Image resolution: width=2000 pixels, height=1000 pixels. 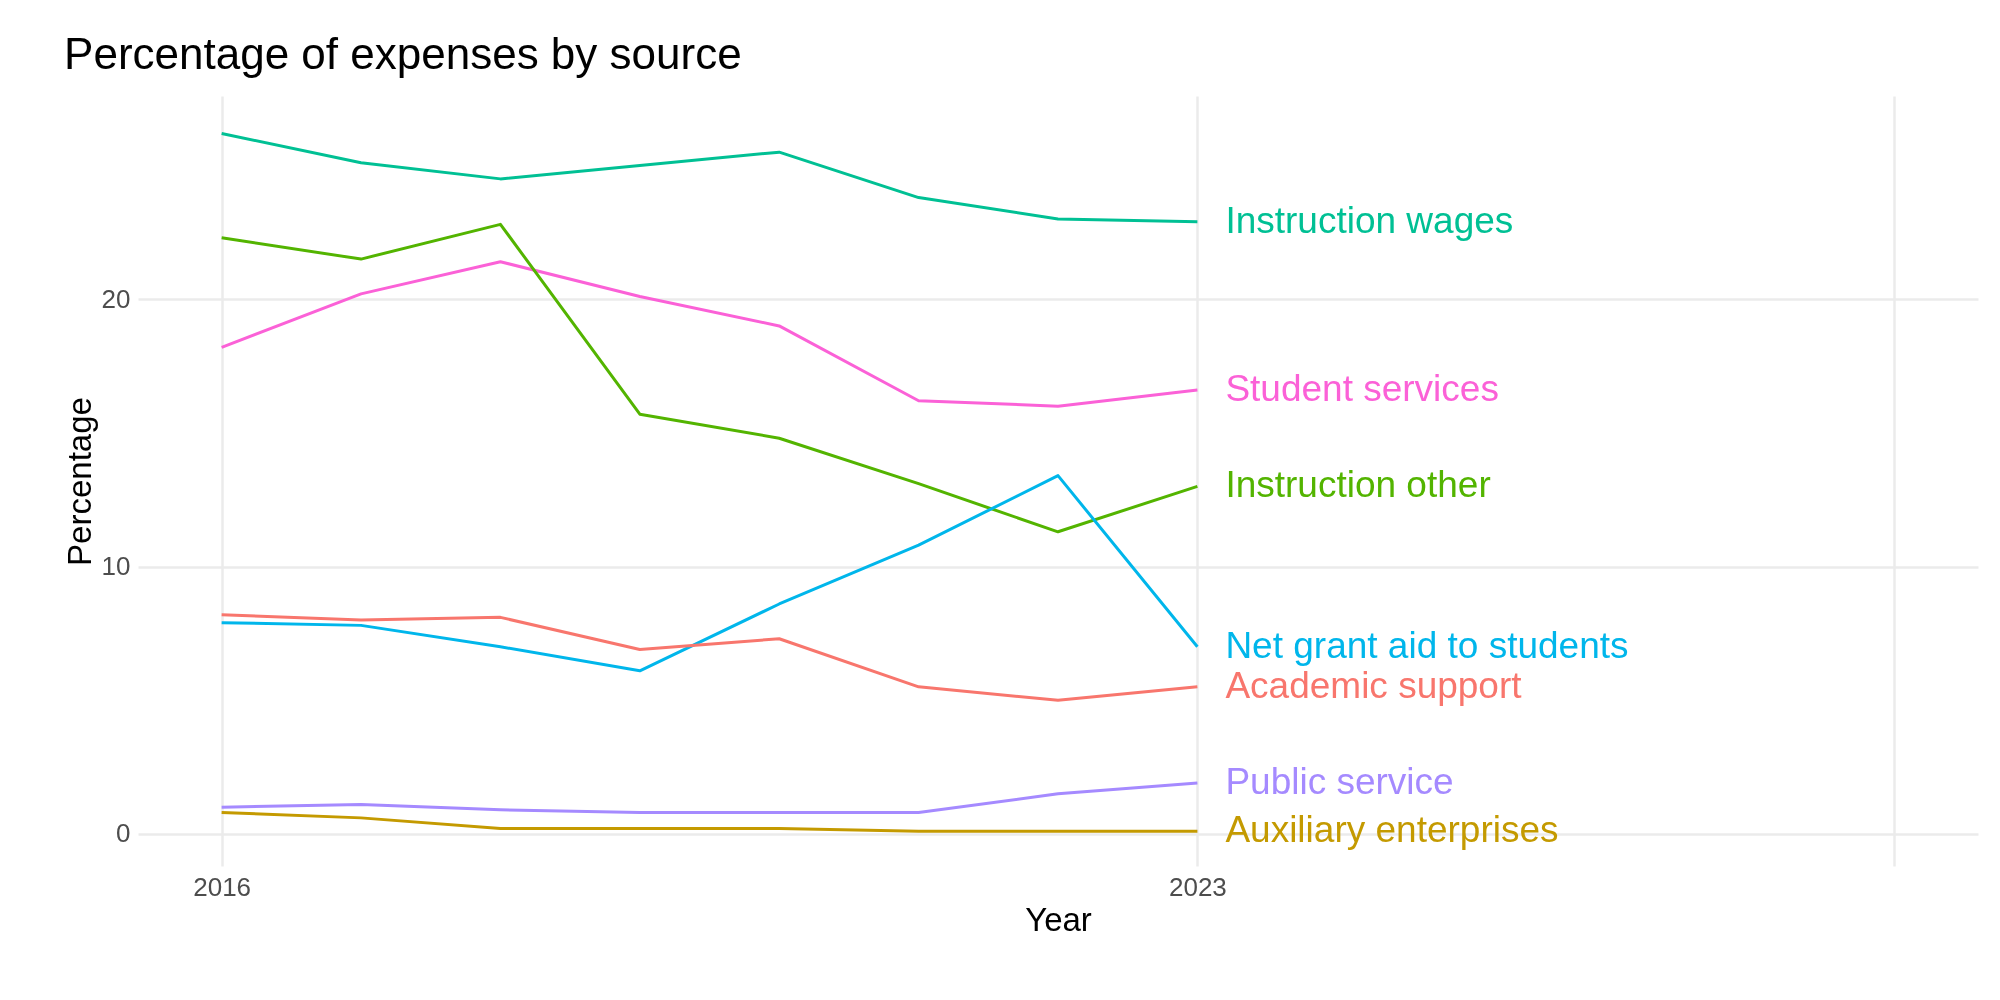 What do you see at coordinates (123, 833) in the screenshot?
I see `y-tick-label: 0` at bounding box center [123, 833].